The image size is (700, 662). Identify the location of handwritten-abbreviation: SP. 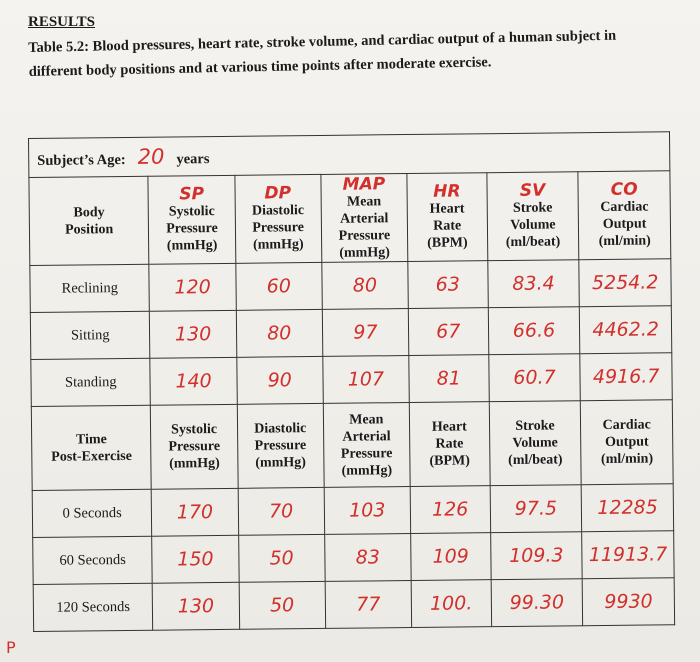
(192, 194).